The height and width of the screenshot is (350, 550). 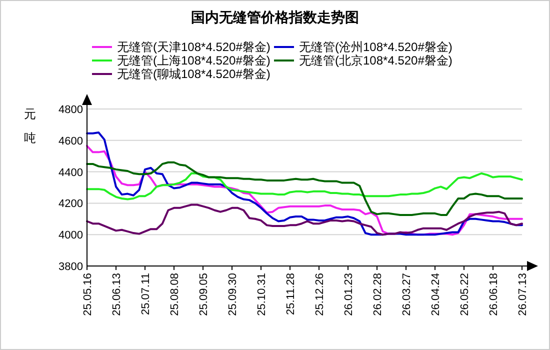 What do you see at coordinates (70, 204) in the screenshot?
I see `y-tick-label: 4200` at bounding box center [70, 204].